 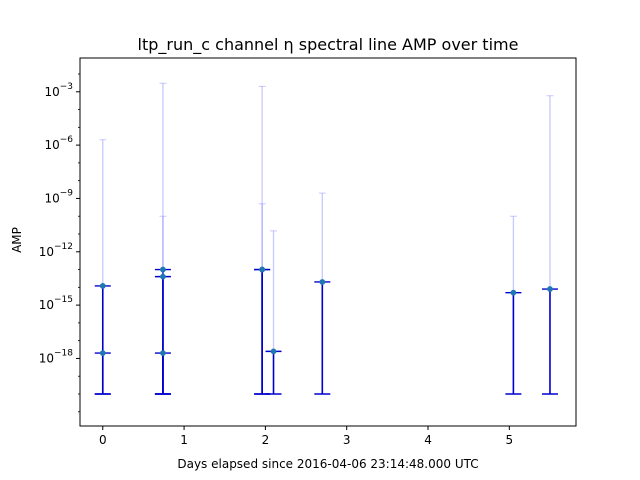 I want to click on x-tick-label: 4, so click(x=428, y=440).